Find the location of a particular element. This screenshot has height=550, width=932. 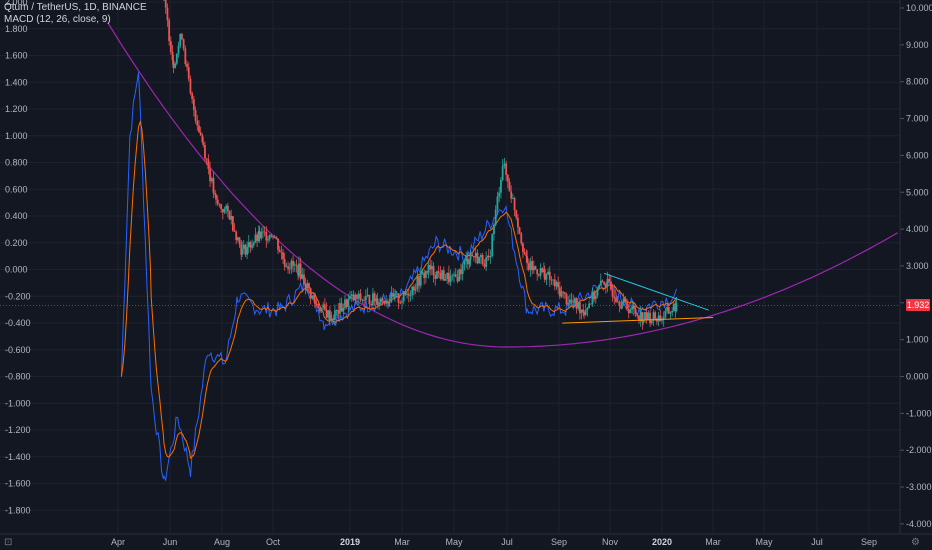

right-tick-label: 5.000 is located at coordinates (917, 192).